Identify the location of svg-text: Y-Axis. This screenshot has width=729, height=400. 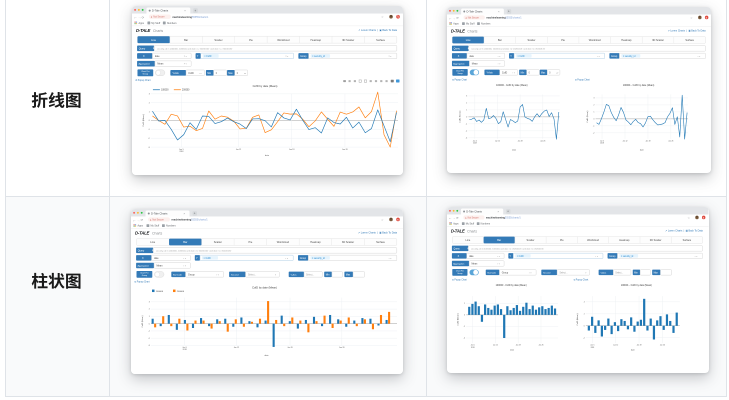
(489, 72).